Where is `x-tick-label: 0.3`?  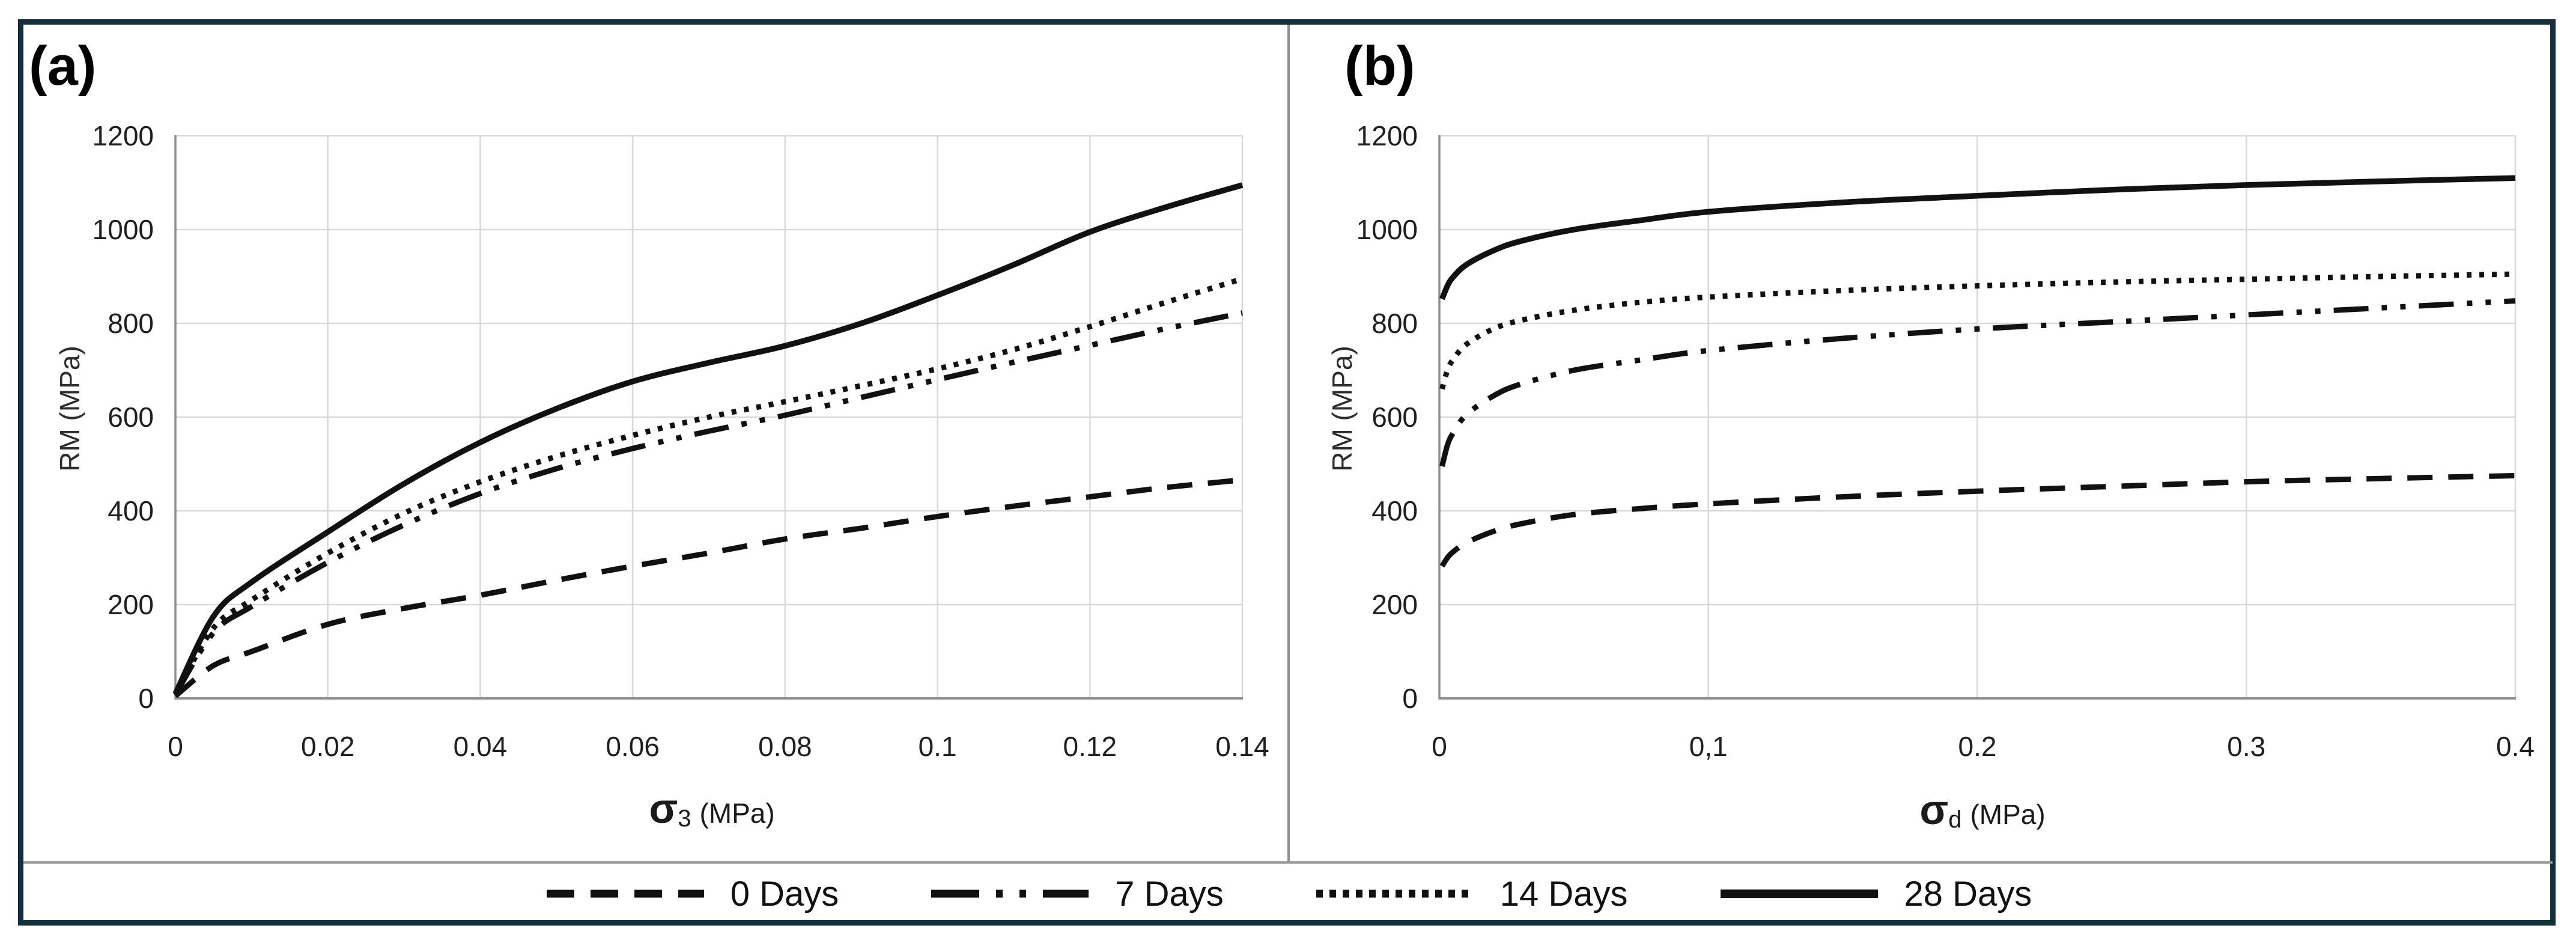 x-tick-label: 0.3 is located at coordinates (2246, 746).